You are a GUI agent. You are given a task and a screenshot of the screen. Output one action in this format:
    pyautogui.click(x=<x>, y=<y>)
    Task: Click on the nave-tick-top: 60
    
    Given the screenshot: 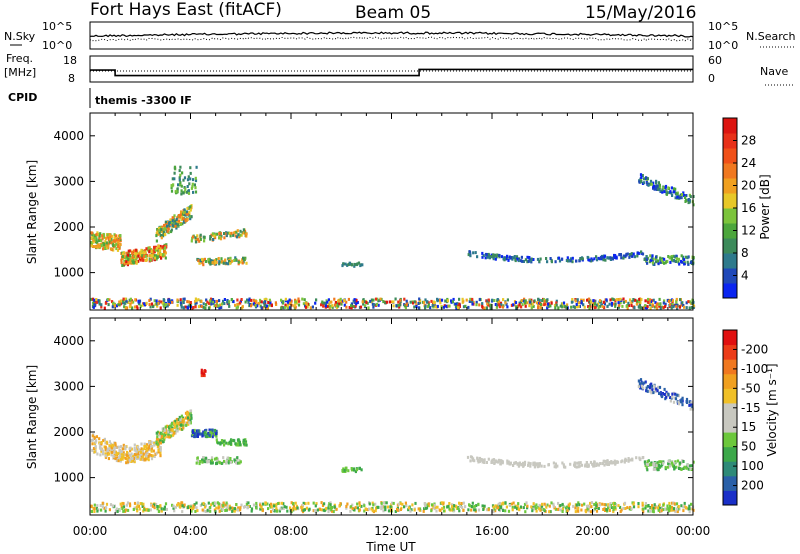 What is the action you would take?
    pyautogui.click(x=715, y=60)
    